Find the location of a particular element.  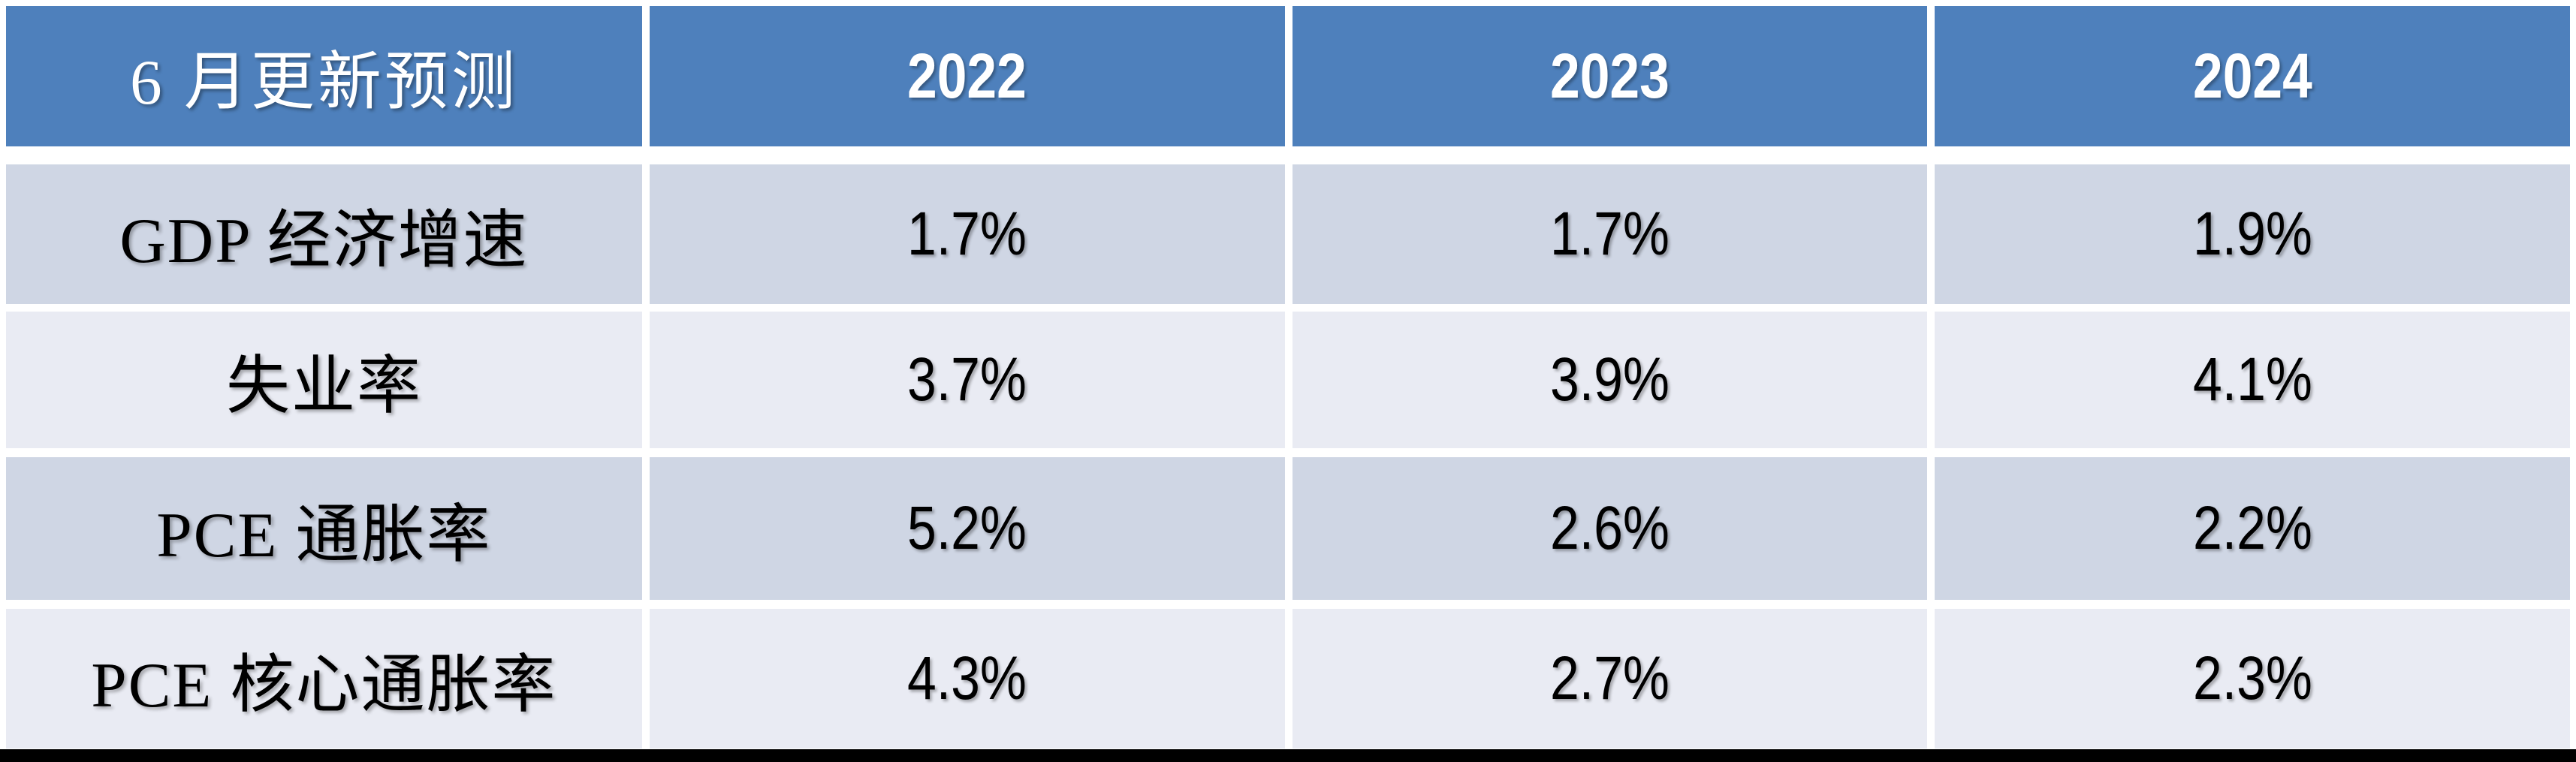

value-cell: 4.1% is located at coordinates (2253, 380).